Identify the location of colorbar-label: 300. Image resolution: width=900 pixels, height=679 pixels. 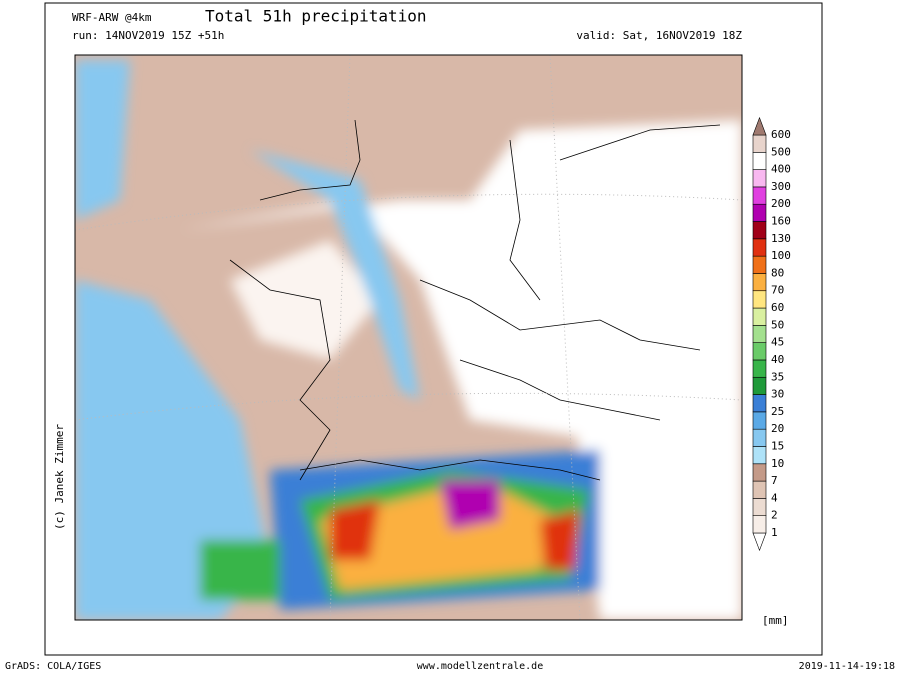
(781, 186).